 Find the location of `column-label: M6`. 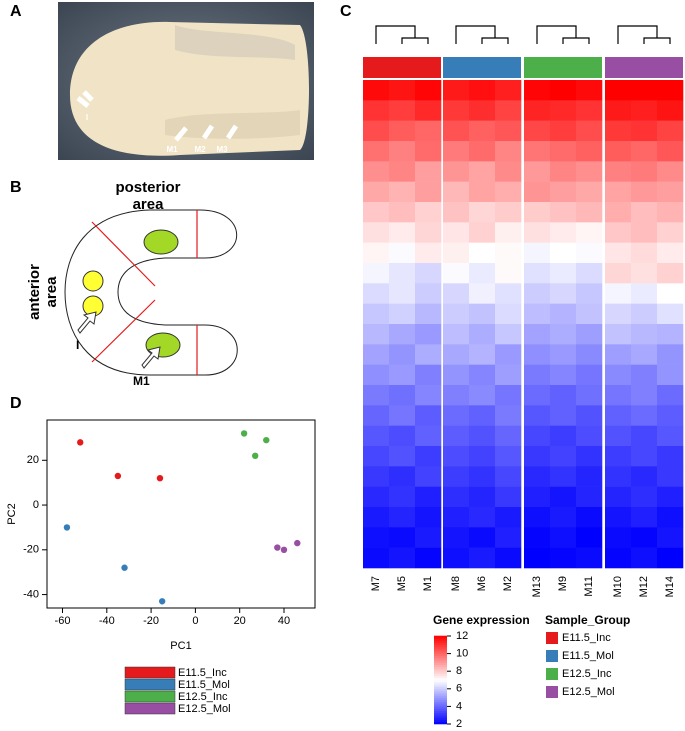

column-label: M6 is located at coordinates (482, 583).